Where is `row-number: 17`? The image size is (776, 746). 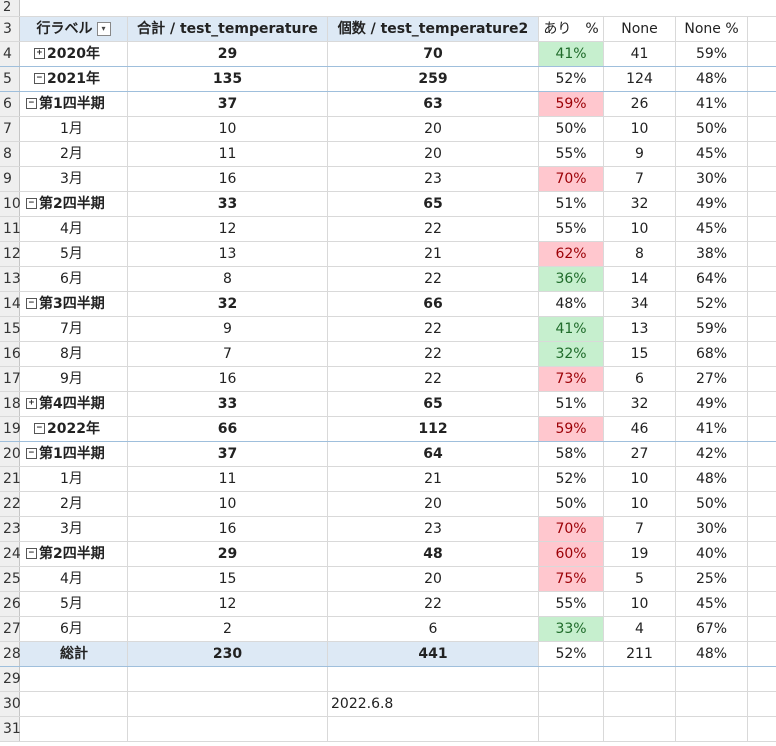 row-number: 17 is located at coordinates (10, 379).